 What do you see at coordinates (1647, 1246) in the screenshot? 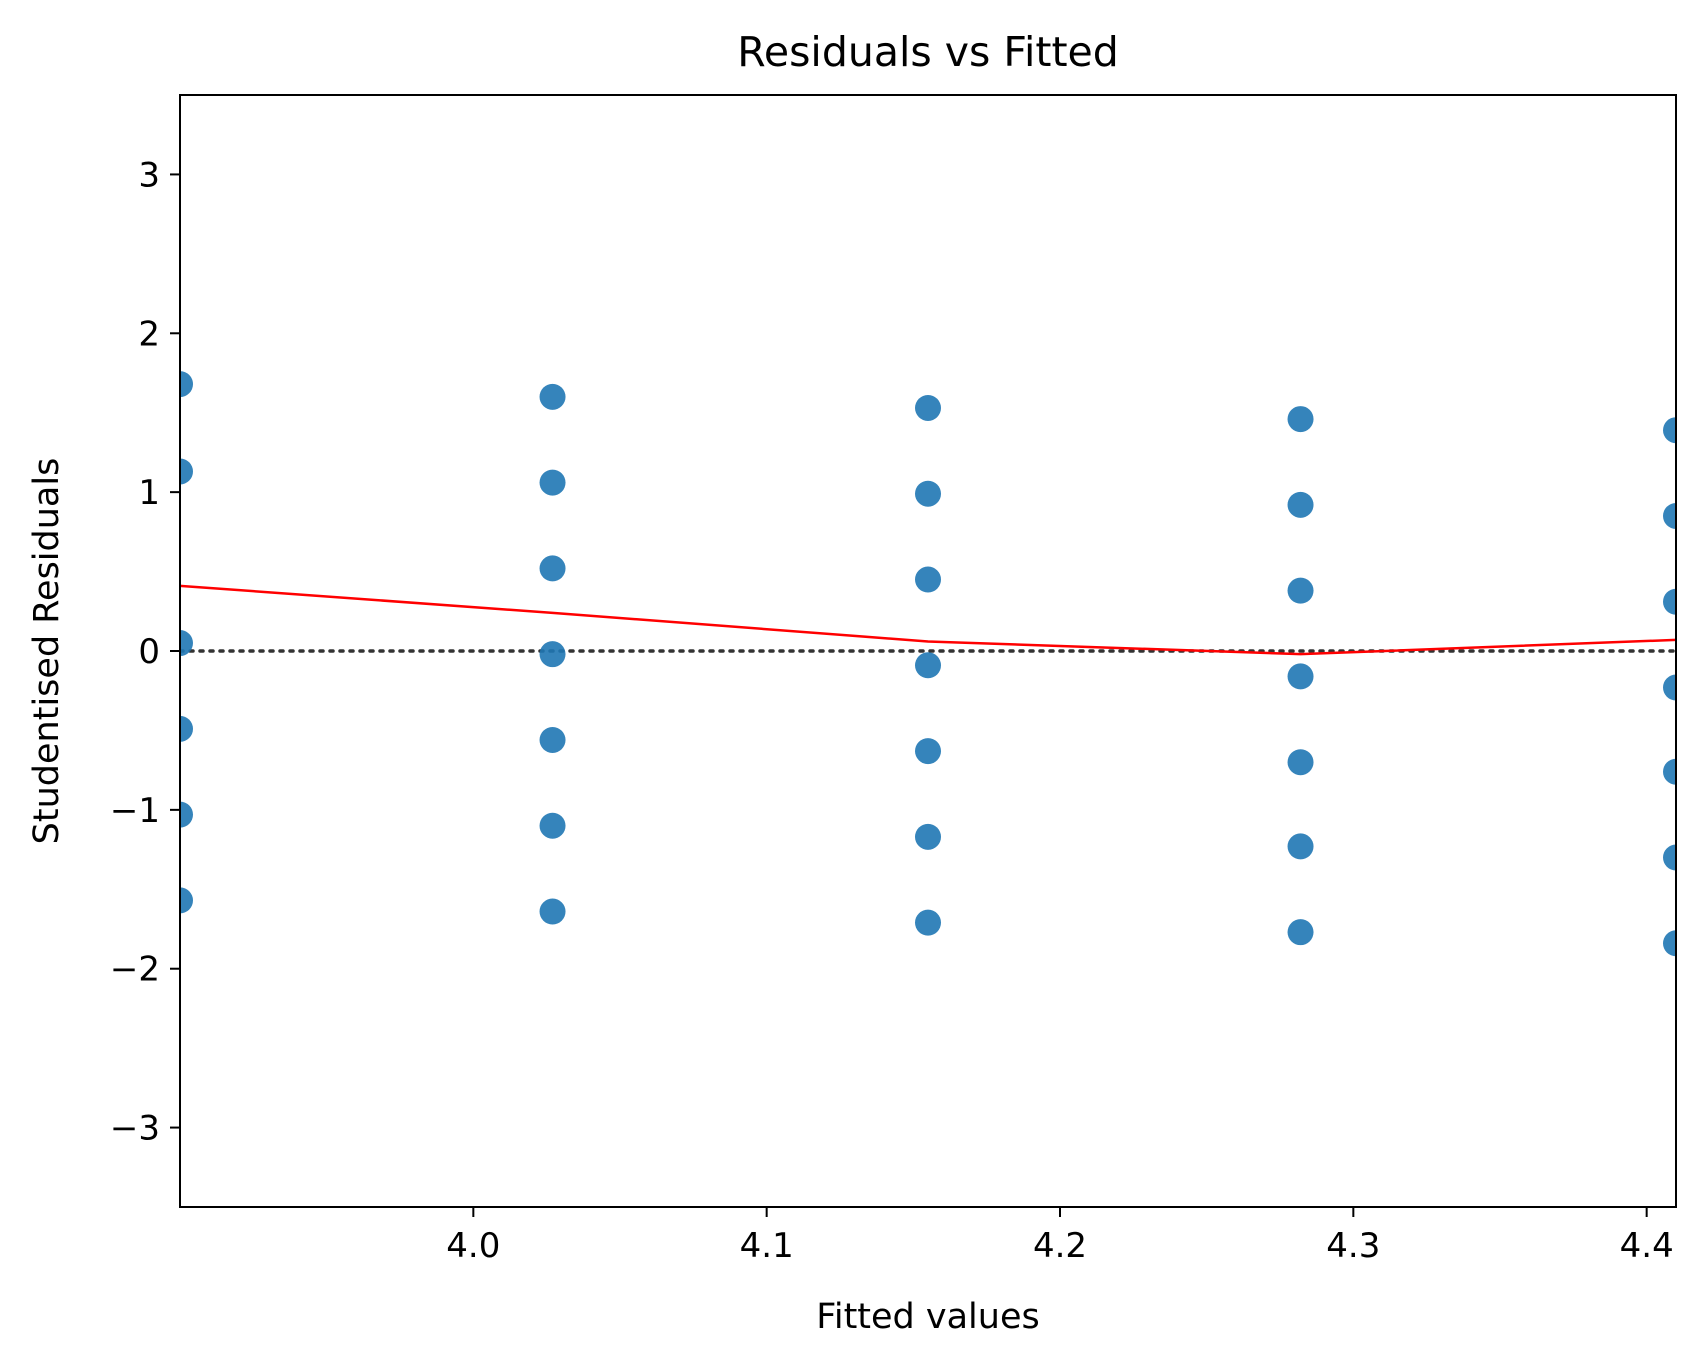
I see `x-tick-label: 4.4` at bounding box center [1647, 1246].